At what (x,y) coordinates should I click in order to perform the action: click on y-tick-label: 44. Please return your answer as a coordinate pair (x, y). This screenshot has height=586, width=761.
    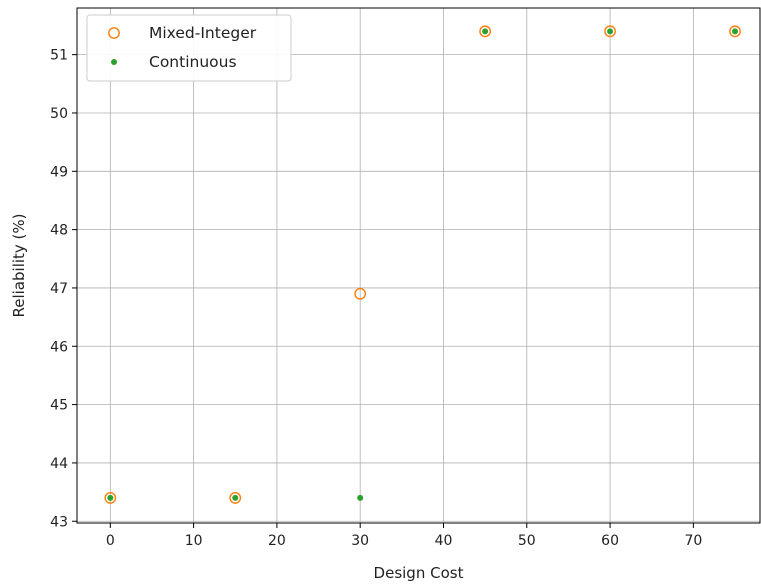
    Looking at the image, I should click on (59, 464).